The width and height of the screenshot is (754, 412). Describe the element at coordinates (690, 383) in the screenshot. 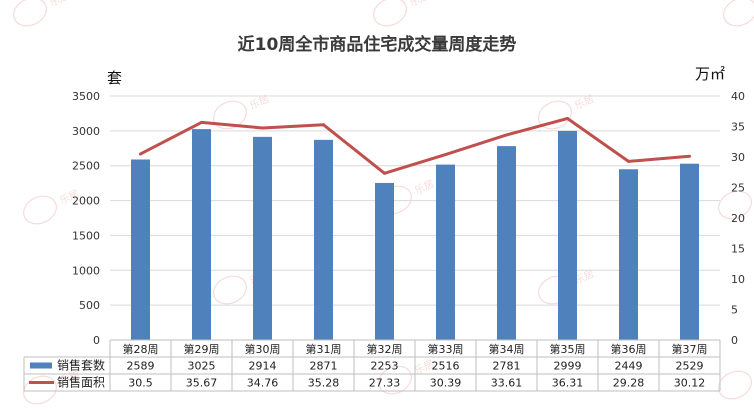

I see `data-label: 30.12` at that location.